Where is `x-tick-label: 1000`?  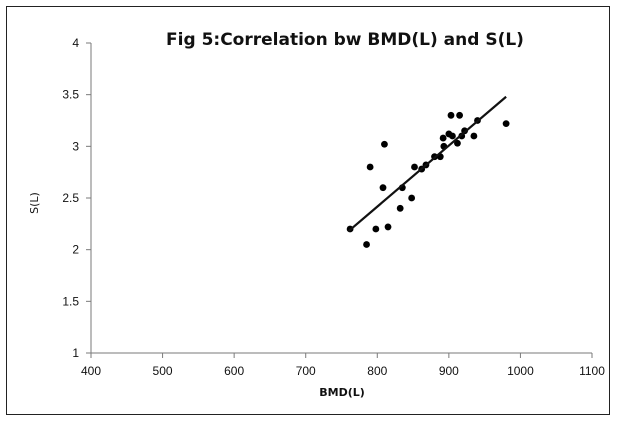 x-tick-label: 1000 is located at coordinates (520, 371).